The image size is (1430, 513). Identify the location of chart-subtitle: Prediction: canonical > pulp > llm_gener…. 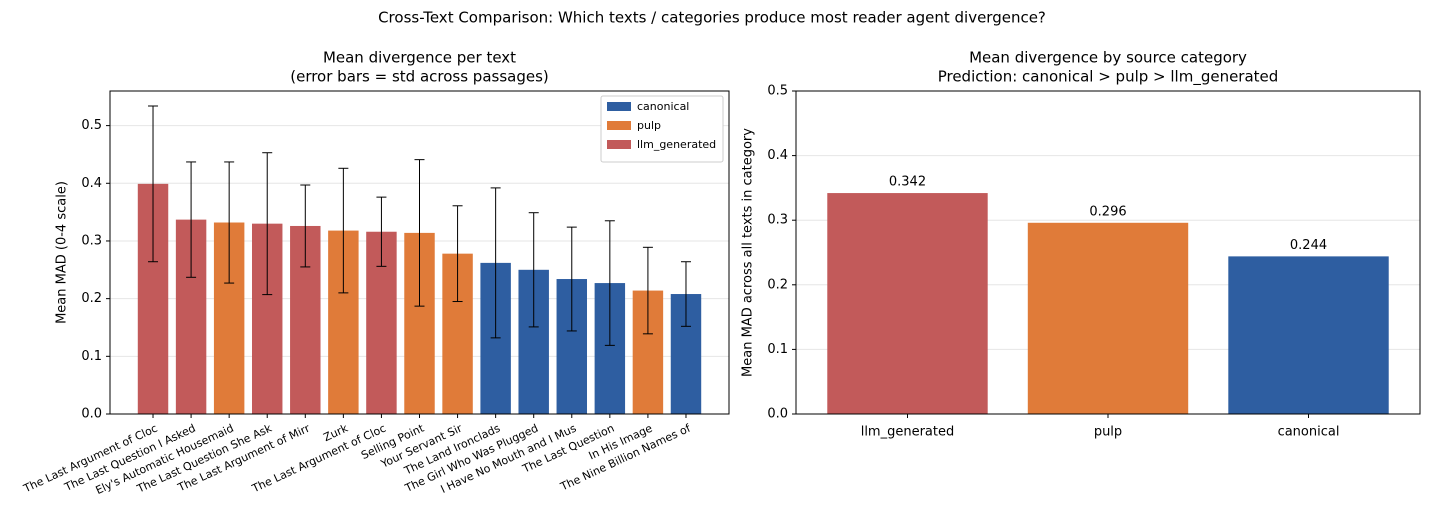
(1108, 77).